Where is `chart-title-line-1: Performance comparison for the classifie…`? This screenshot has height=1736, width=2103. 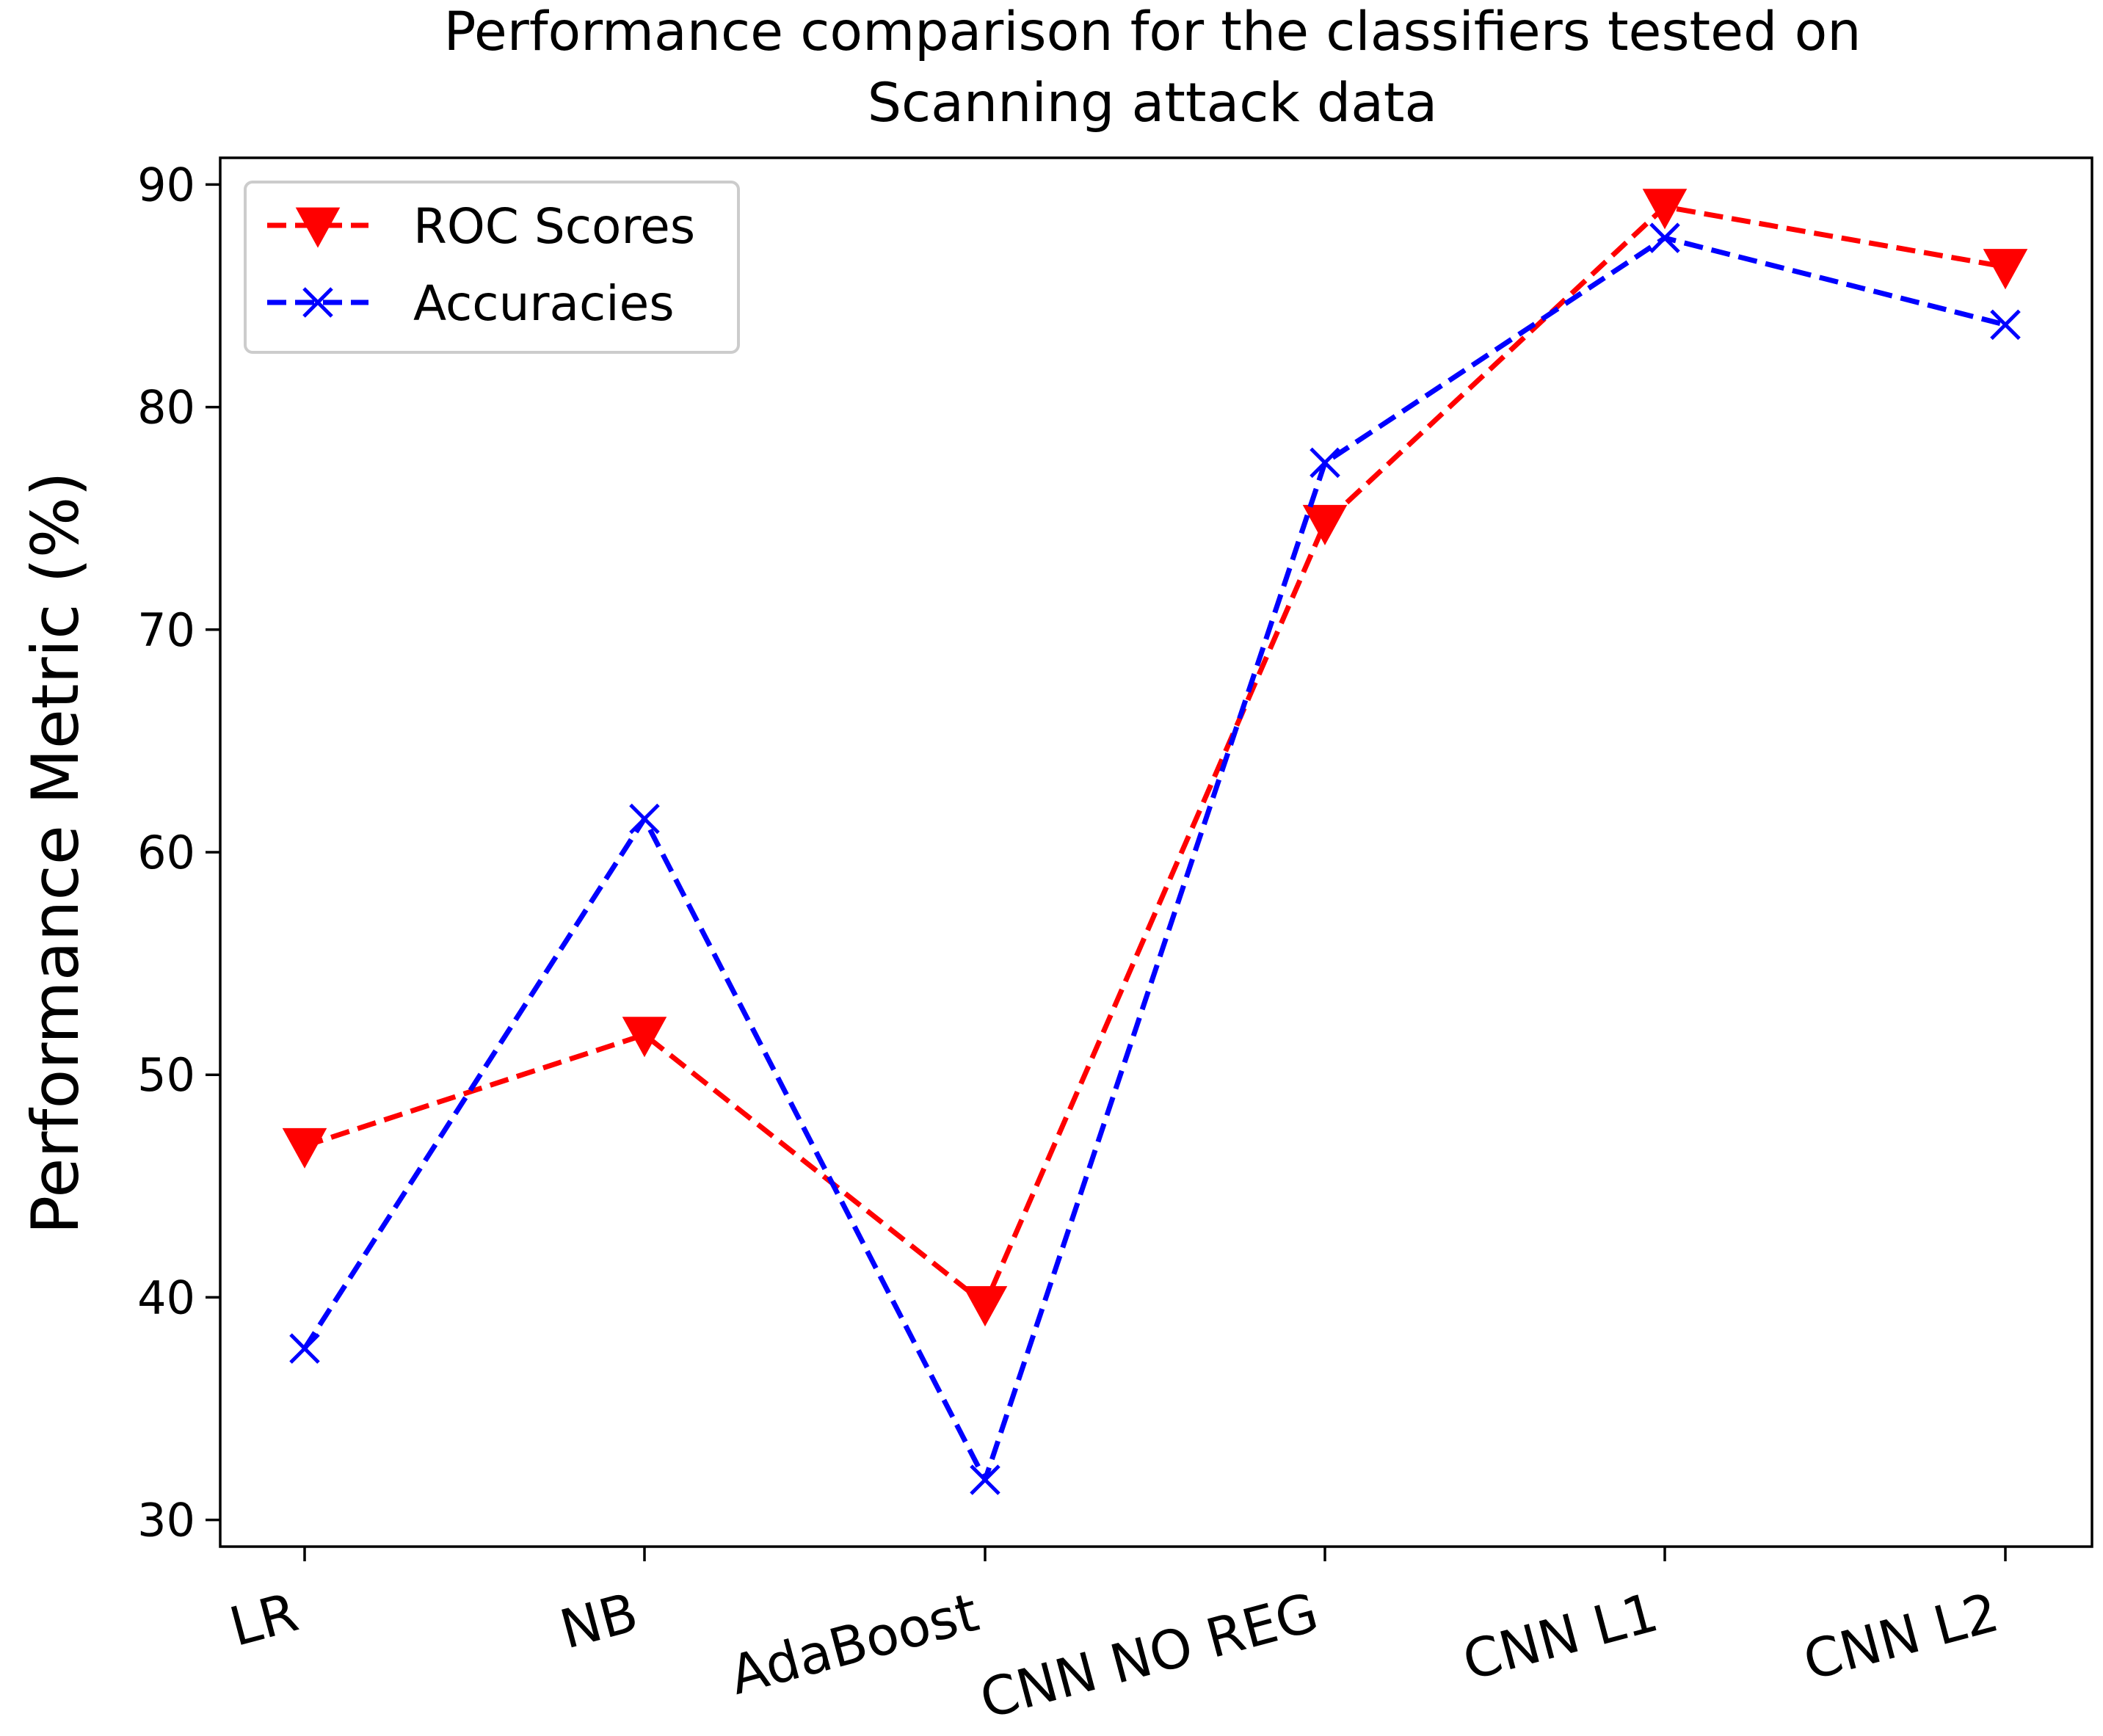
chart-title-line-1: Performance comparison for the classifie… is located at coordinates (1152, 32).